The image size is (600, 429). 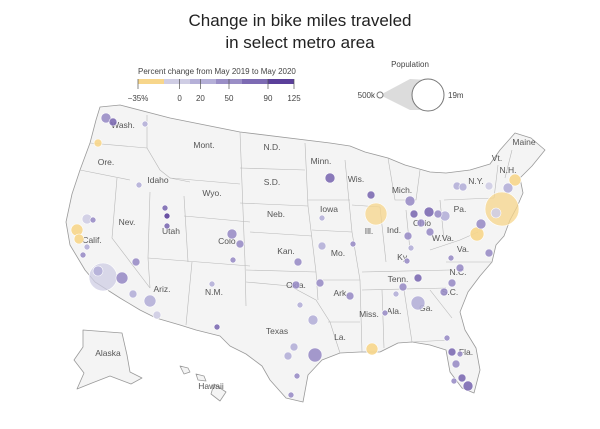 What do you see at coordinates (469, 199) in the screenshot?
I see `border-pa-ny` at bounding box center [469, 199].